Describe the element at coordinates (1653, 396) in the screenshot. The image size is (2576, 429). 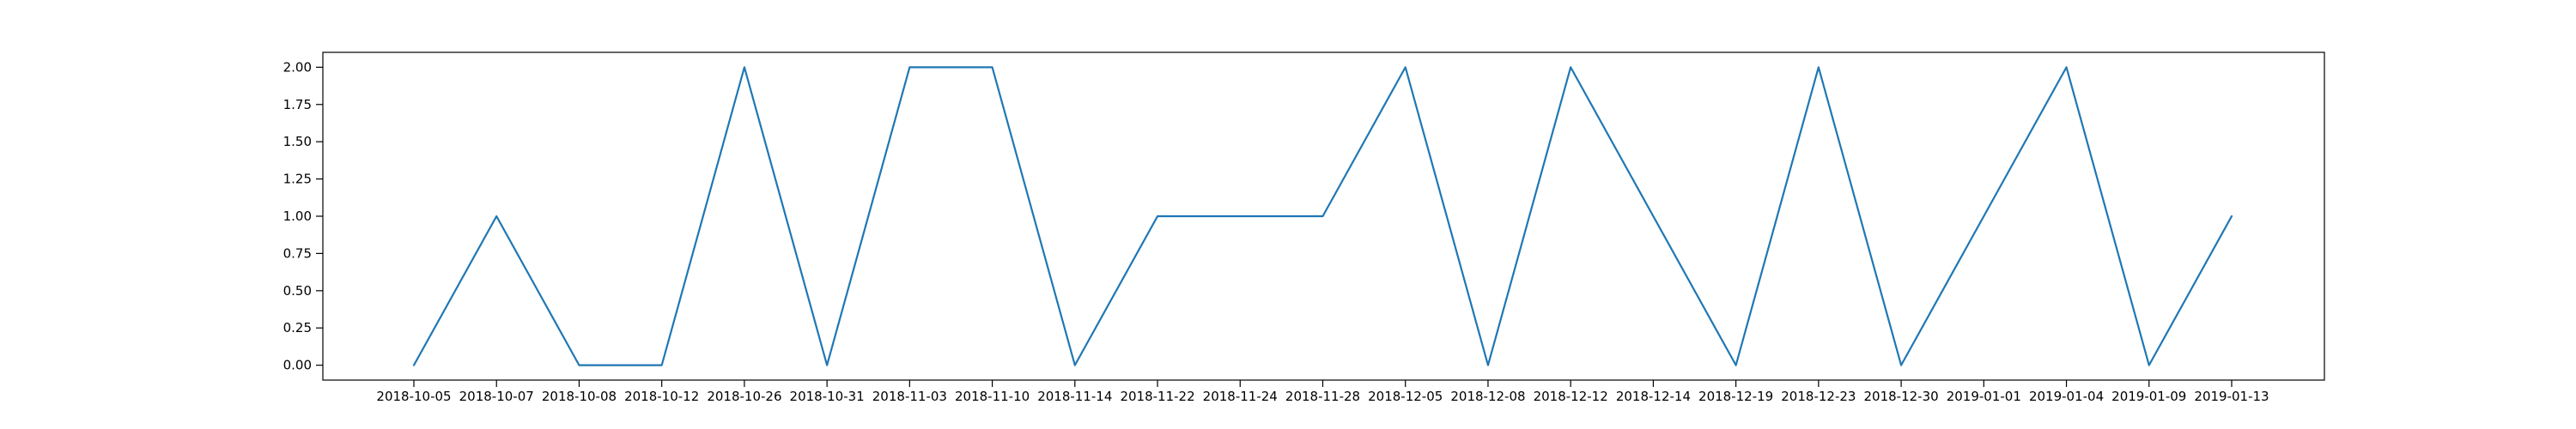
I see `x-tick-label: 2018-12-14` at that location.